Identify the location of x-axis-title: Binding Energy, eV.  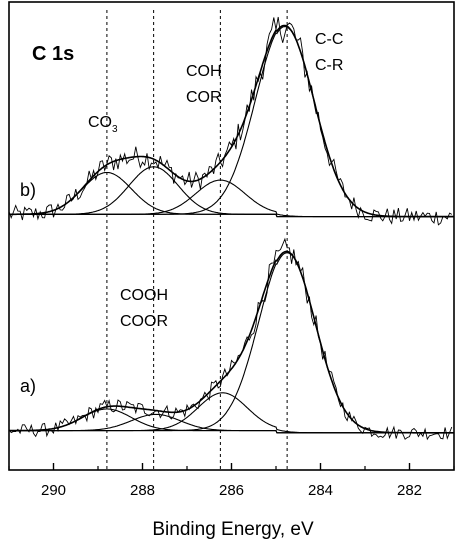
(233, 529).